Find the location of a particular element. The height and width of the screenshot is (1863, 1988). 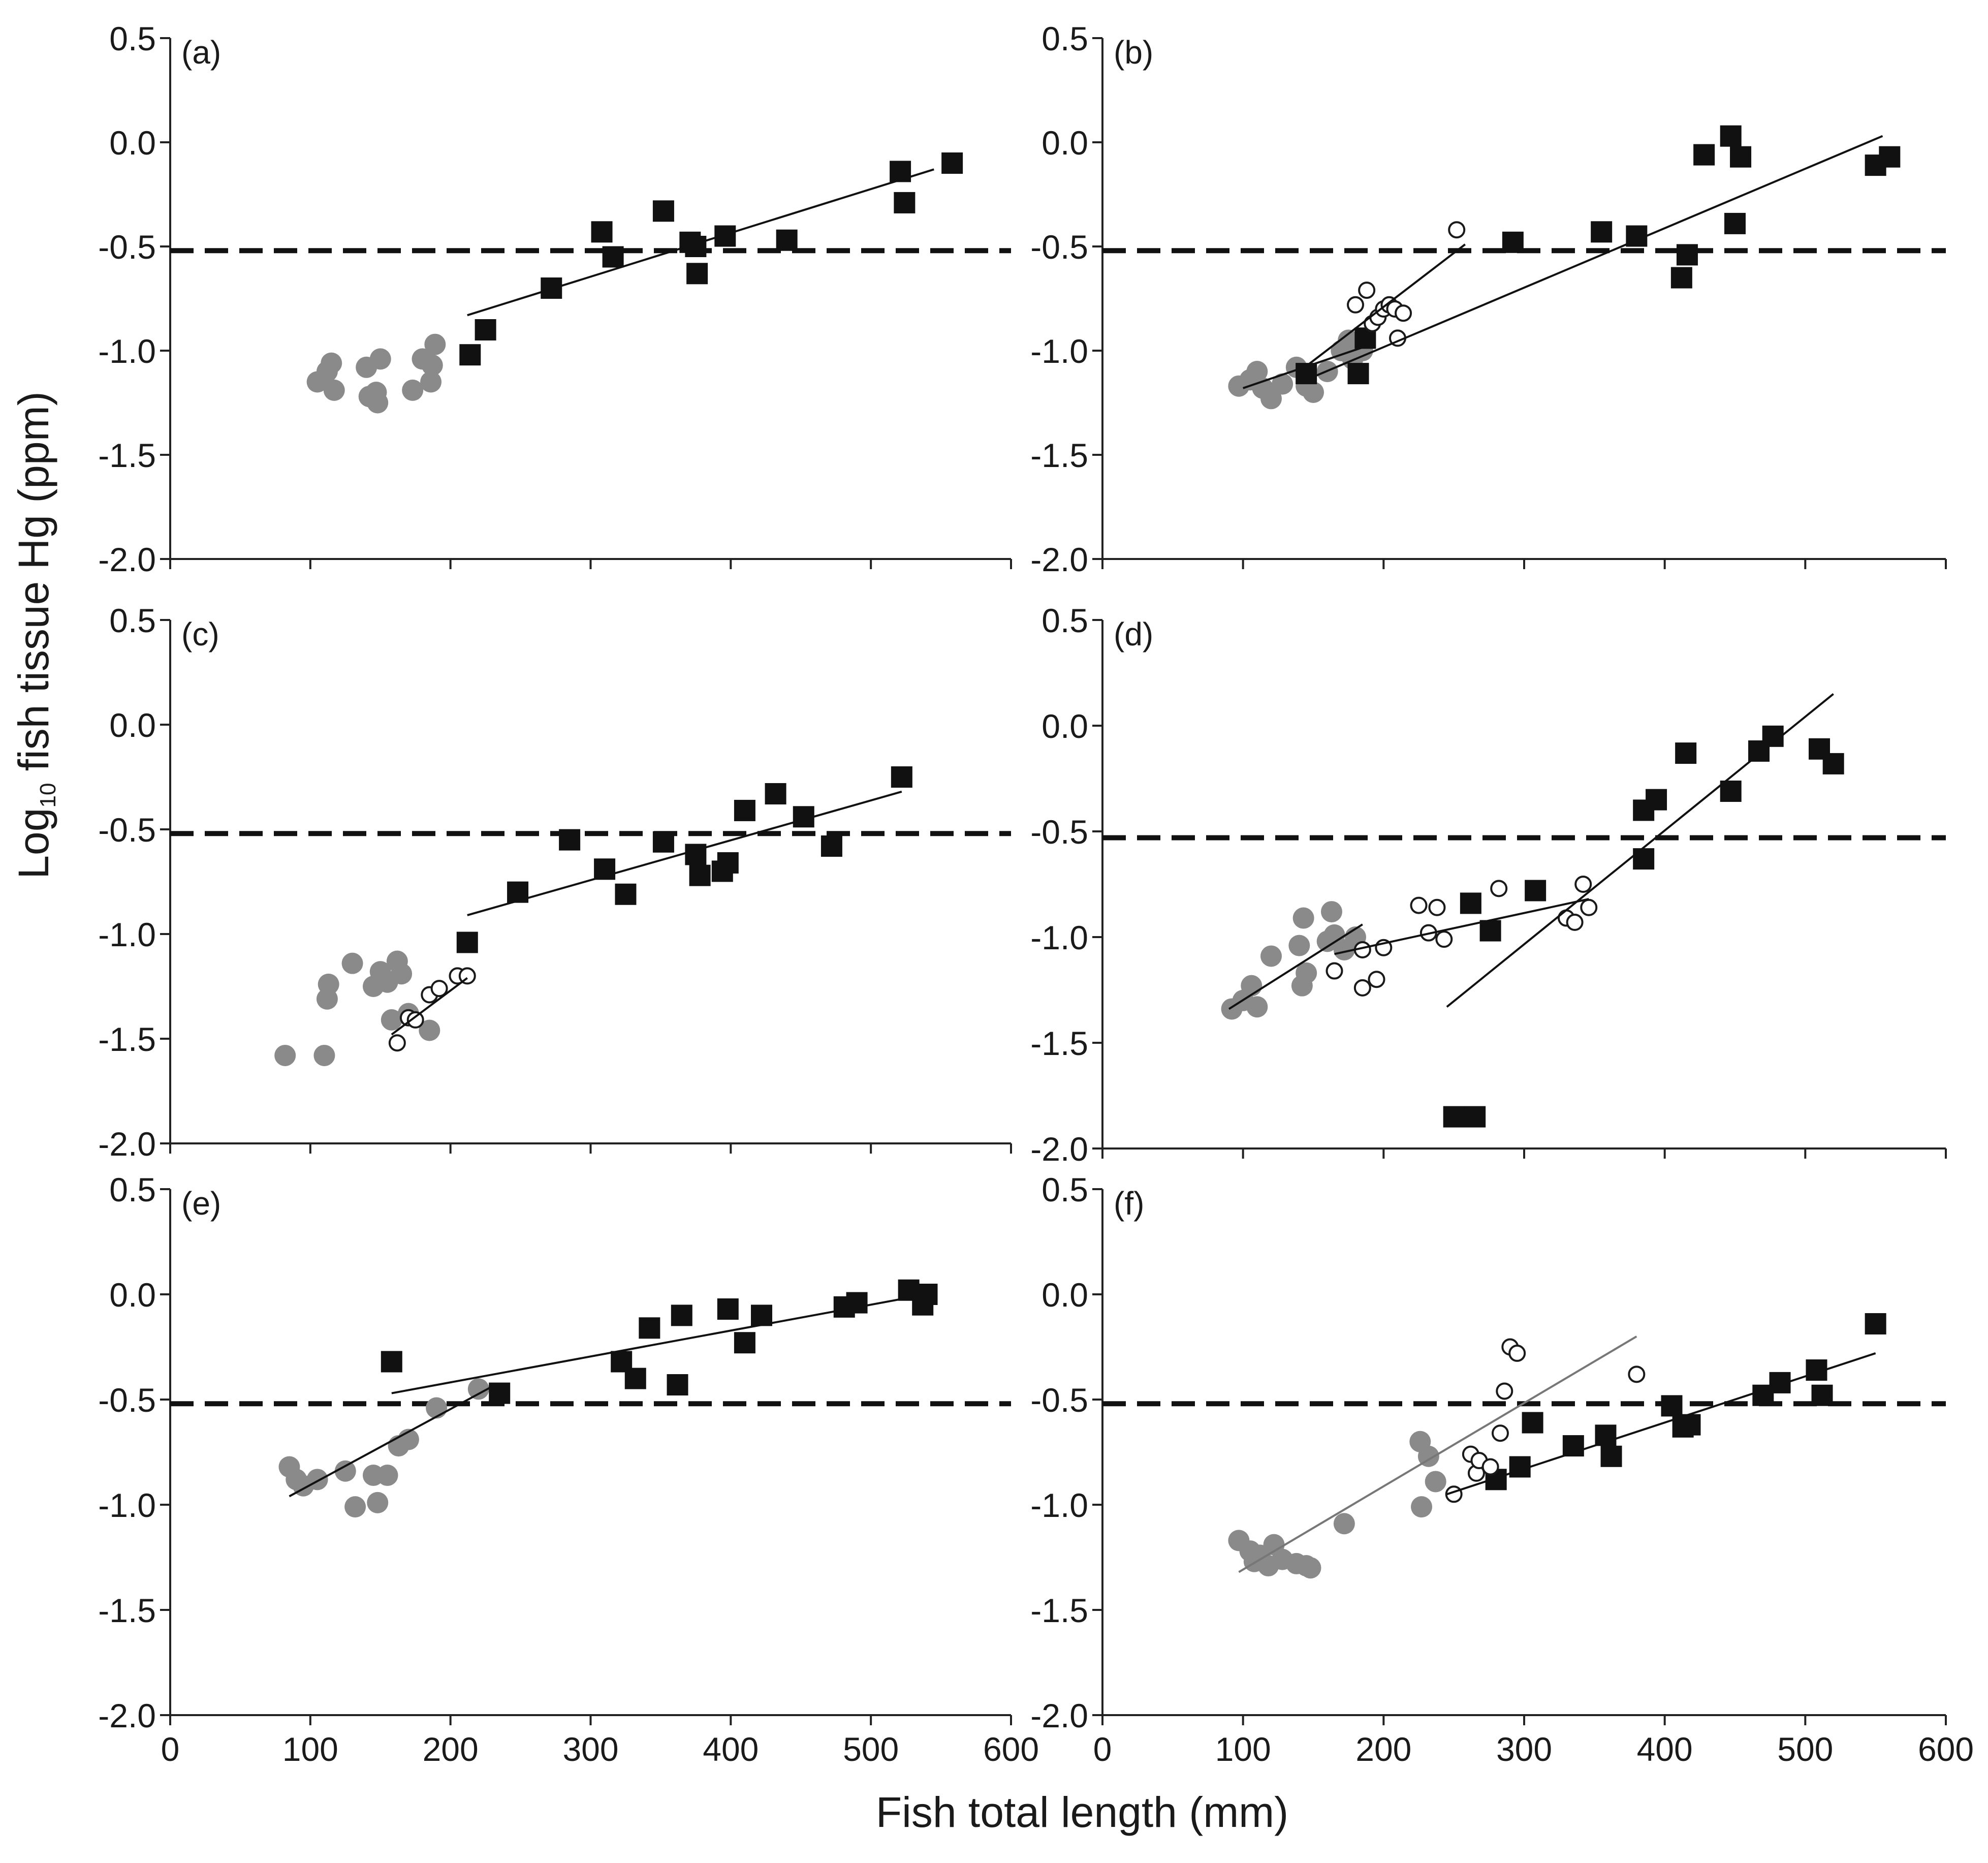

panel-label-b: (b) is located at coordinates (1133, 52).